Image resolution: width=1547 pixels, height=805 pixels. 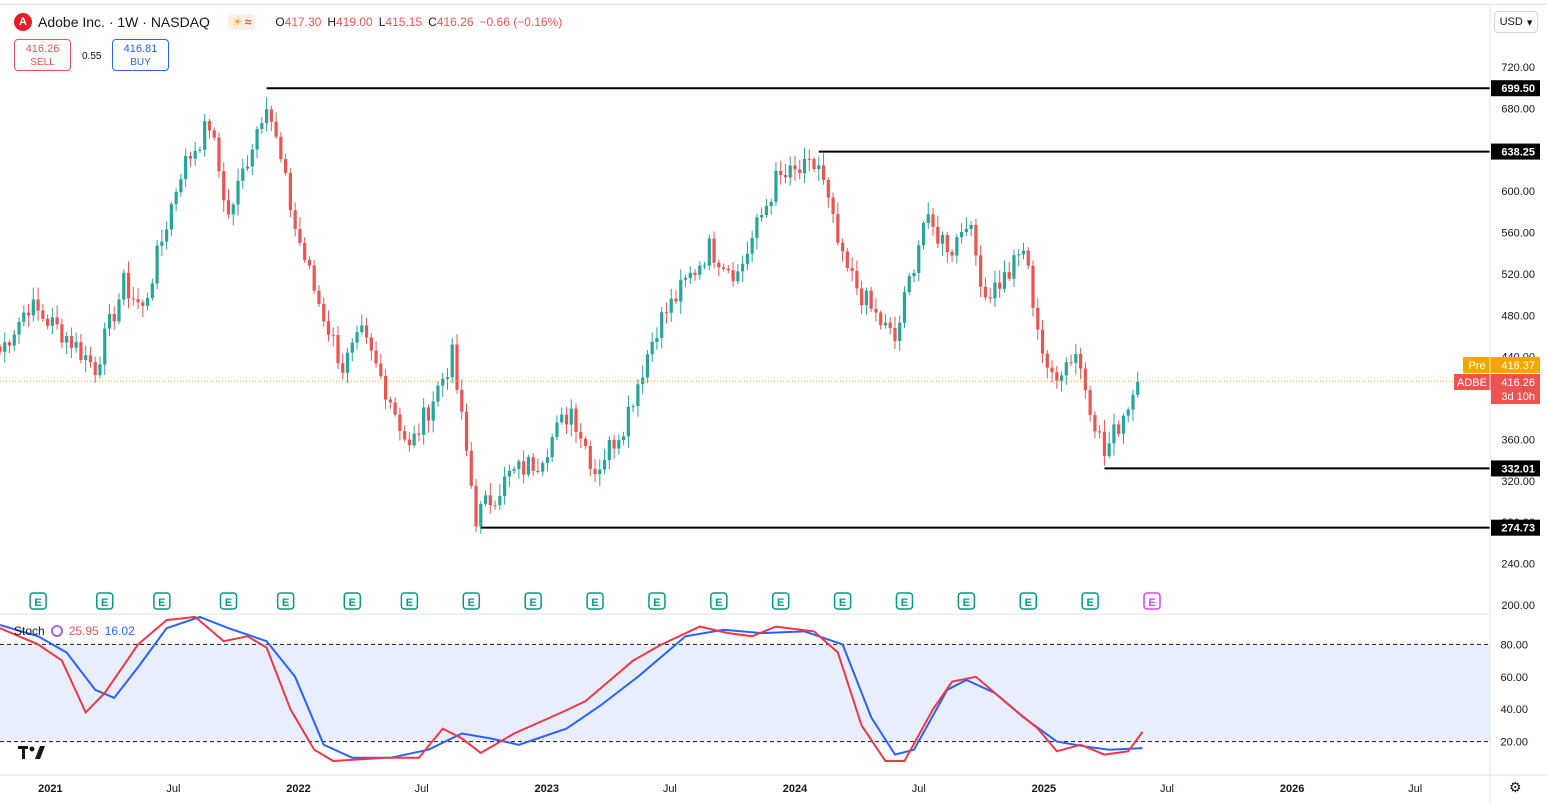 I want to click on buy-button: 416.81 BUY, so click(x=140, y=55).